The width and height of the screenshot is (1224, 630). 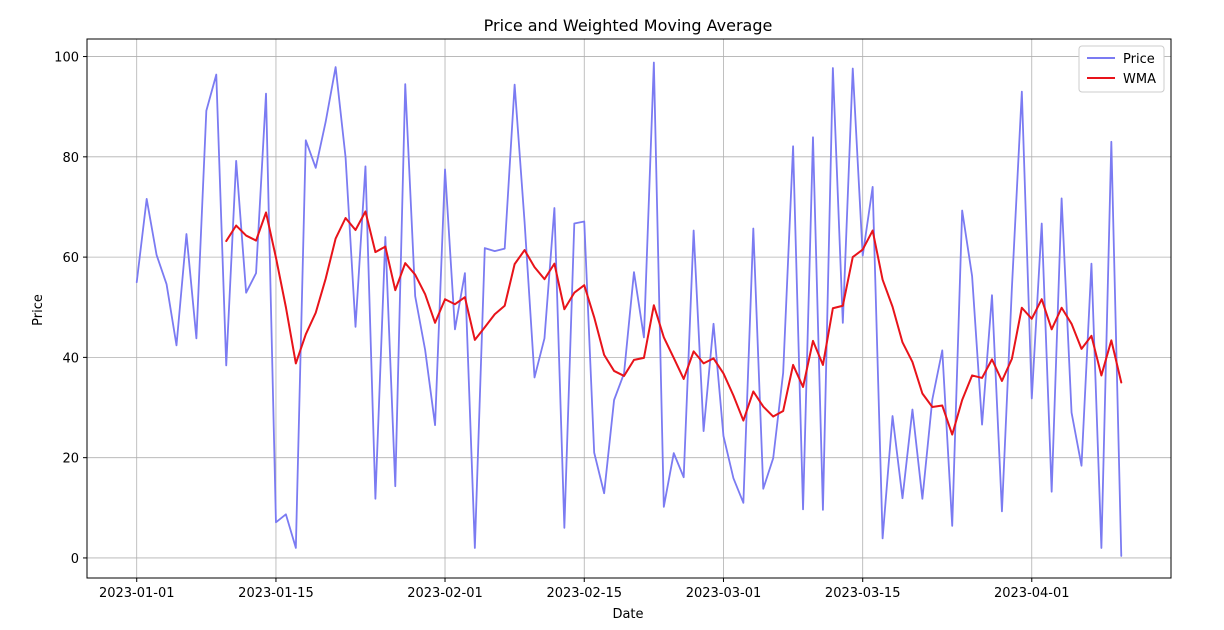 What do you see at coordinates (137, 593) in the screenshot?
I see `x-tick-label: 2023-01-01` at bounding box center [137, 593].